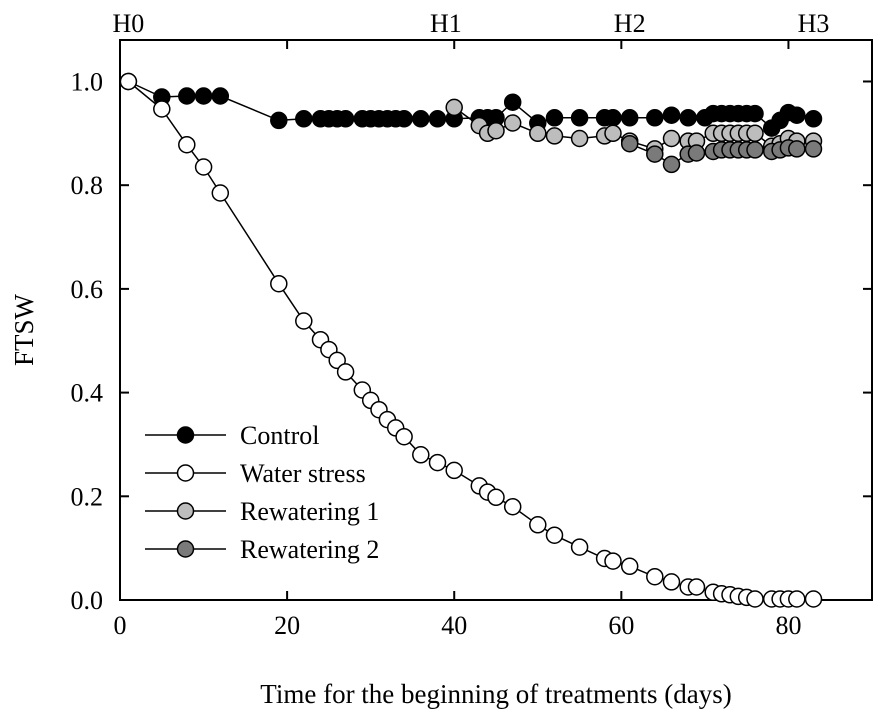 The height and width of the screenshot is (724, 892). Describe the element at coordinates (128, 23) in the screenshot. I see `harvest-label-h0: H0` at that location.